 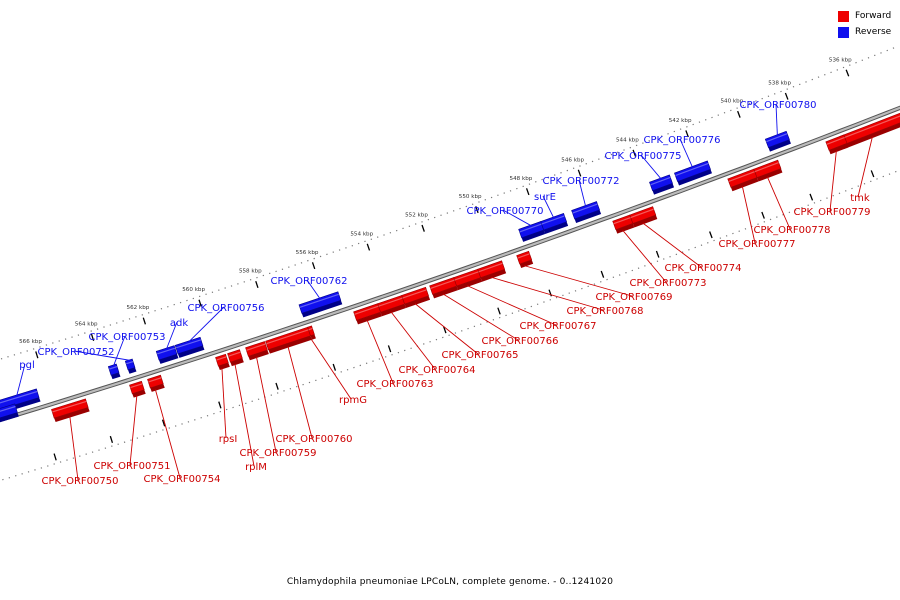 I want to click on gene-fwd-7-leader, so click(x=547, y=293).